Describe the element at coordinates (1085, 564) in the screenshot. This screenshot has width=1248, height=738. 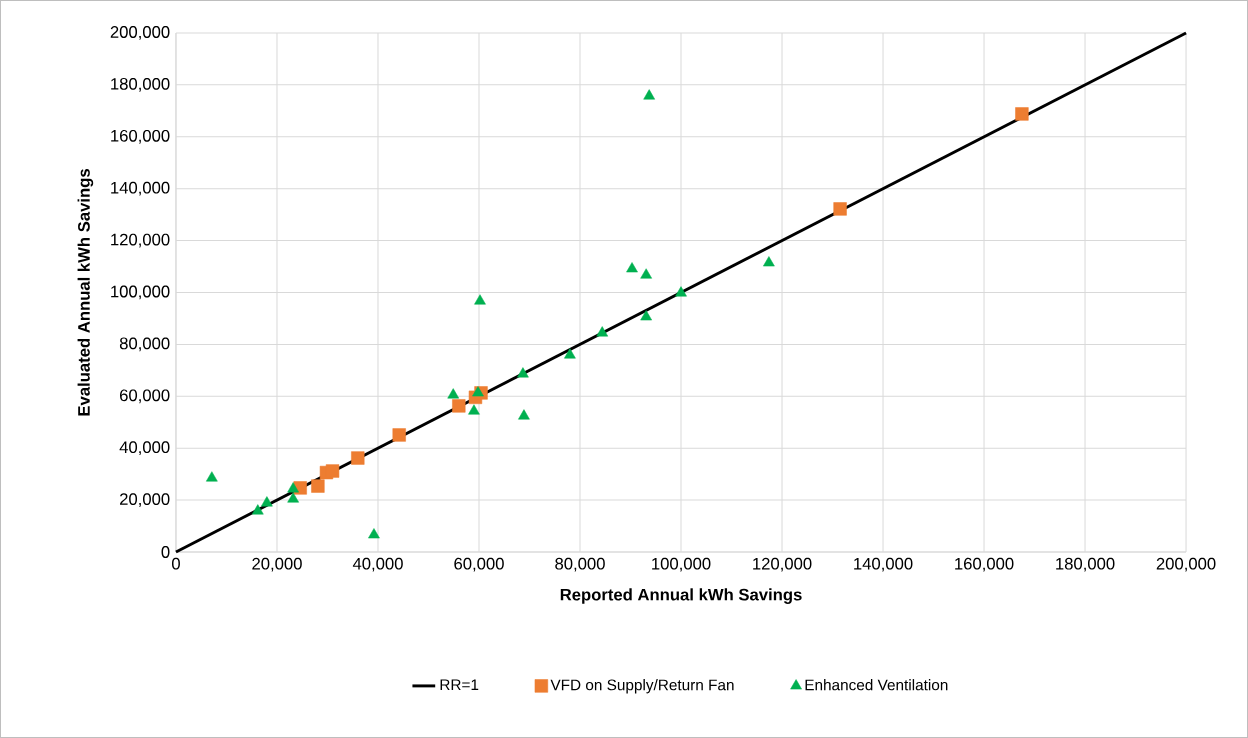
I see `x-tick-label: 180,000` at that location.